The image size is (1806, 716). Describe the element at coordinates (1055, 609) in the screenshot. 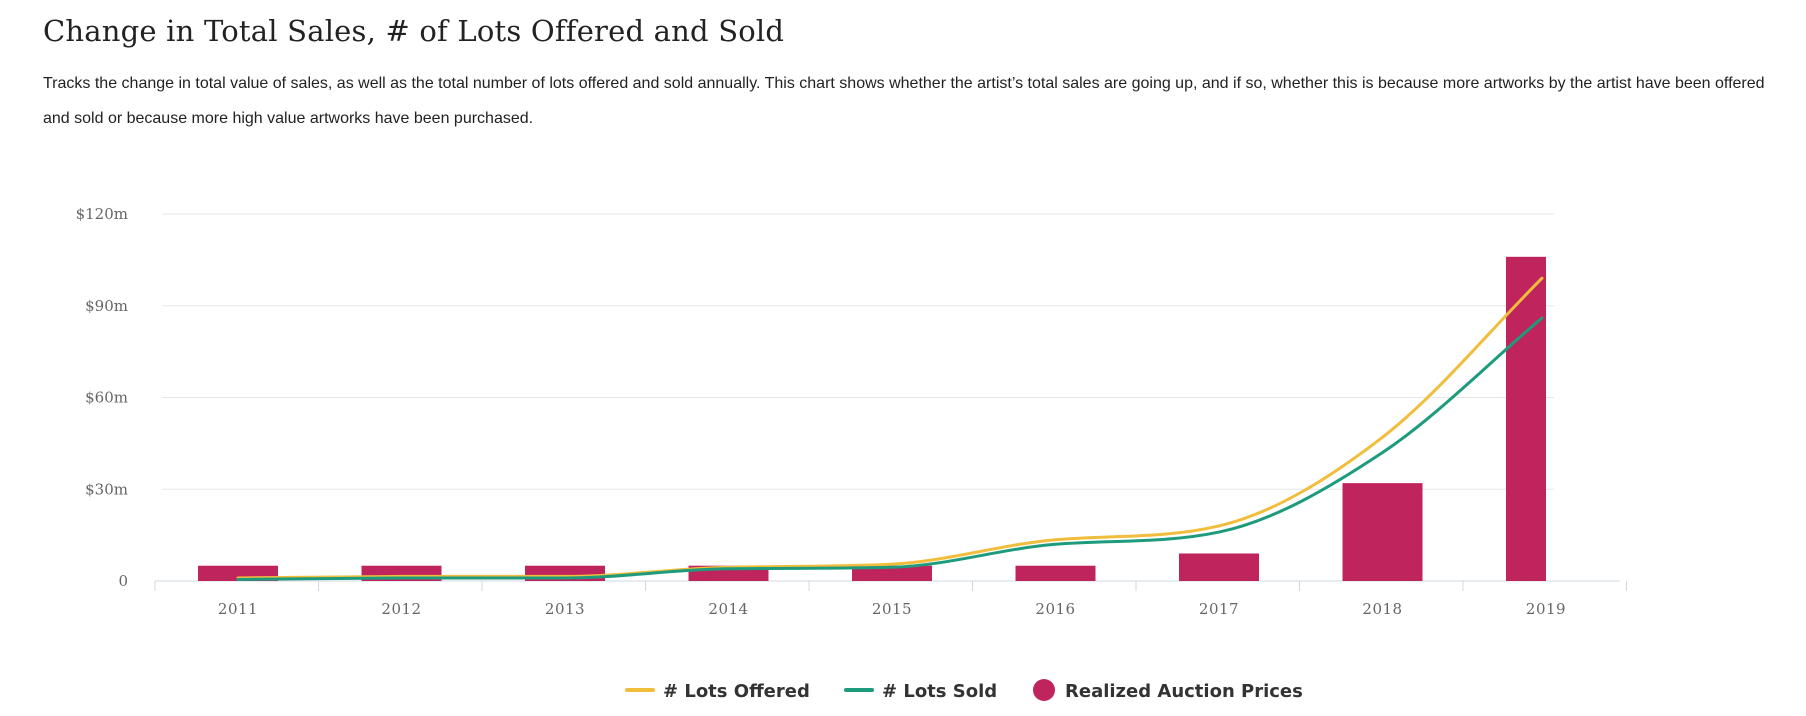

I see `x-tick-label: 2016` at that location.